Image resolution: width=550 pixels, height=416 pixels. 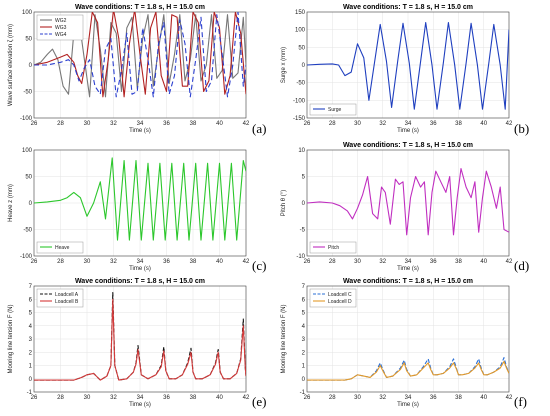 I want to click on axes-frame, so click(x=408, y=339).